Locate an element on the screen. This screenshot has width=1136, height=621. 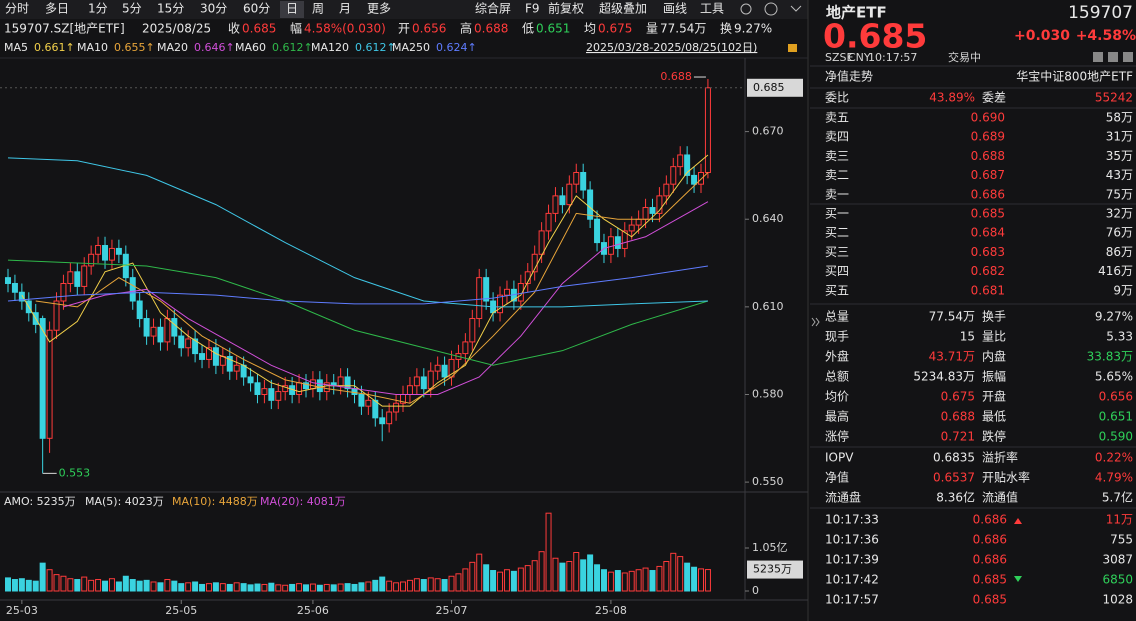
period-tab: 60分 is located at coordinates (256, 9).